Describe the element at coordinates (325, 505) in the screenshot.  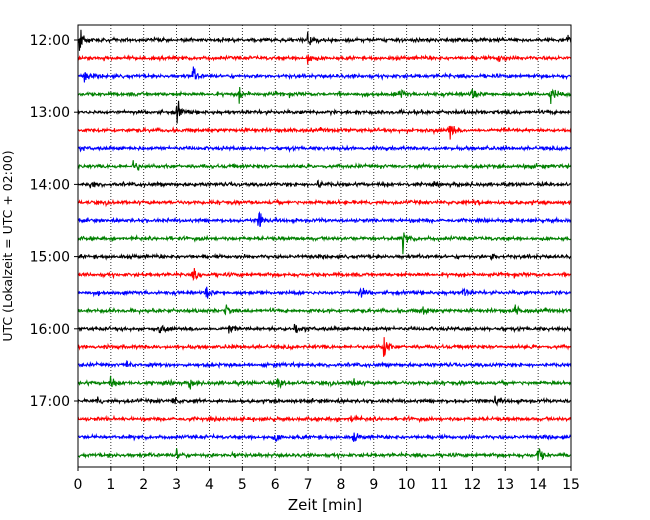
I see `x-axis-label: Zeit [min]` at that location.